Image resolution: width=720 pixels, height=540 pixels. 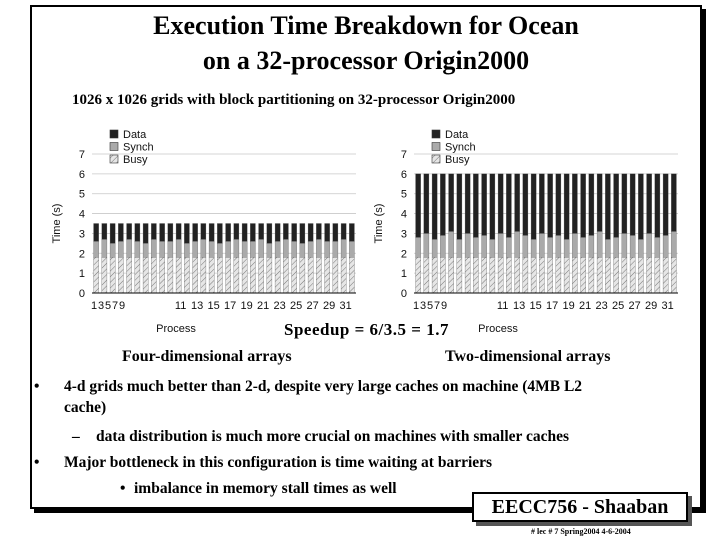 I want to click on x-tick-label: 9, so click(x=122, y=306).